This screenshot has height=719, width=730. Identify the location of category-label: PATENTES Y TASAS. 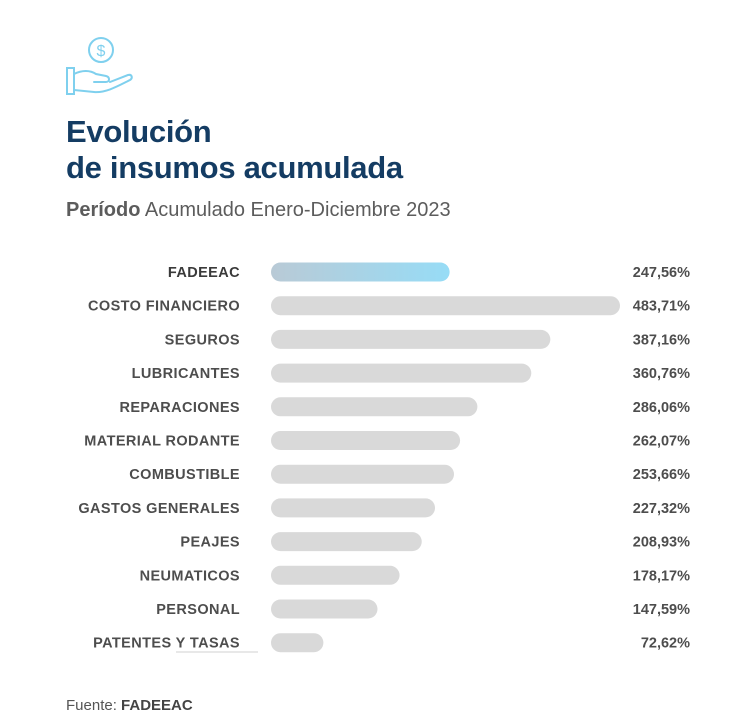
(166, 644).